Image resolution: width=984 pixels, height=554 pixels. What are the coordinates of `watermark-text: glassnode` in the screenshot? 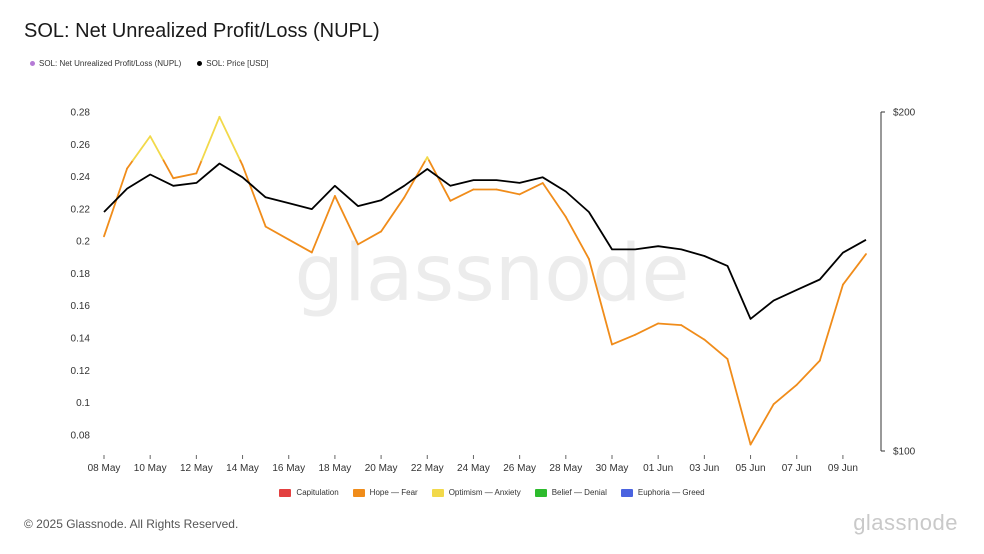 It's located at (492, 274).